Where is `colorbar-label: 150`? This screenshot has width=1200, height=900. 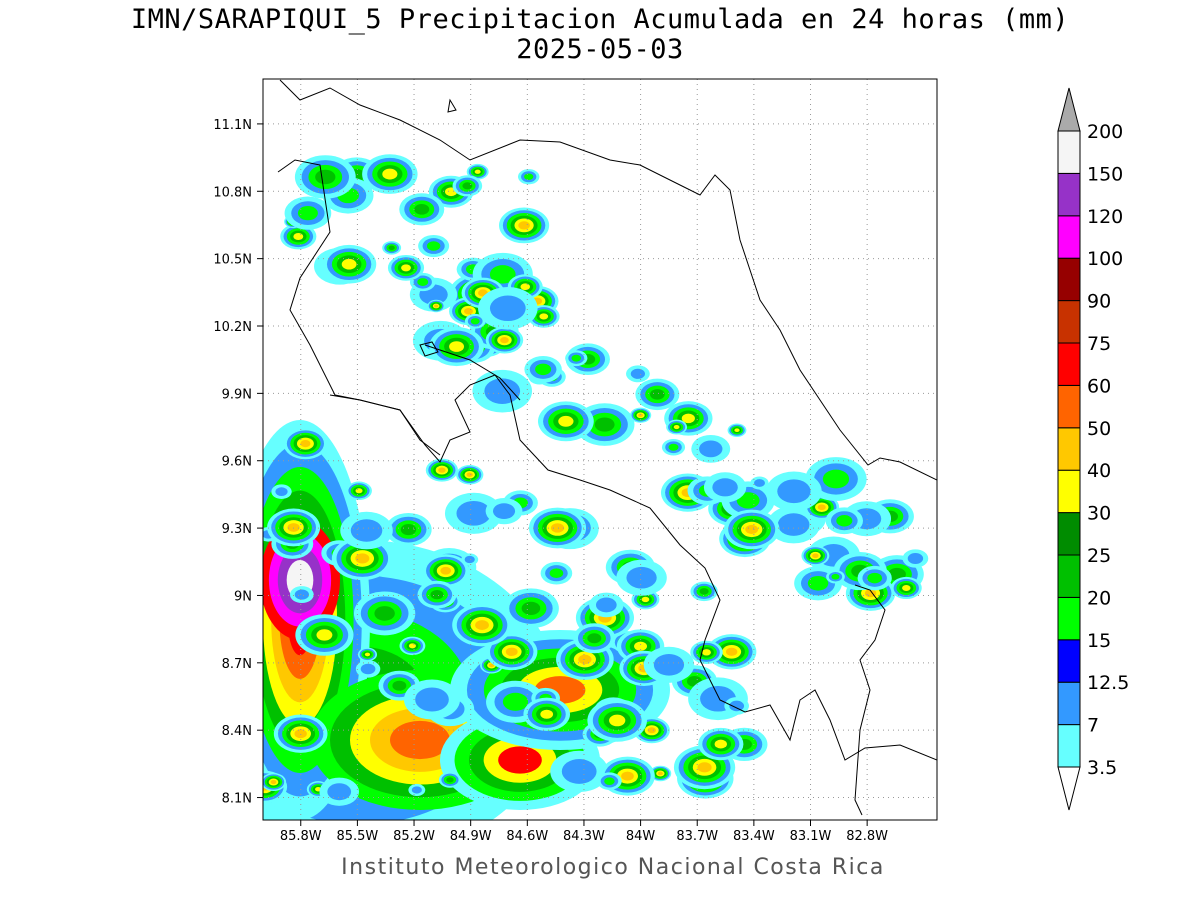
colorbar-label: 150 is located at coordinates (1105, 174).